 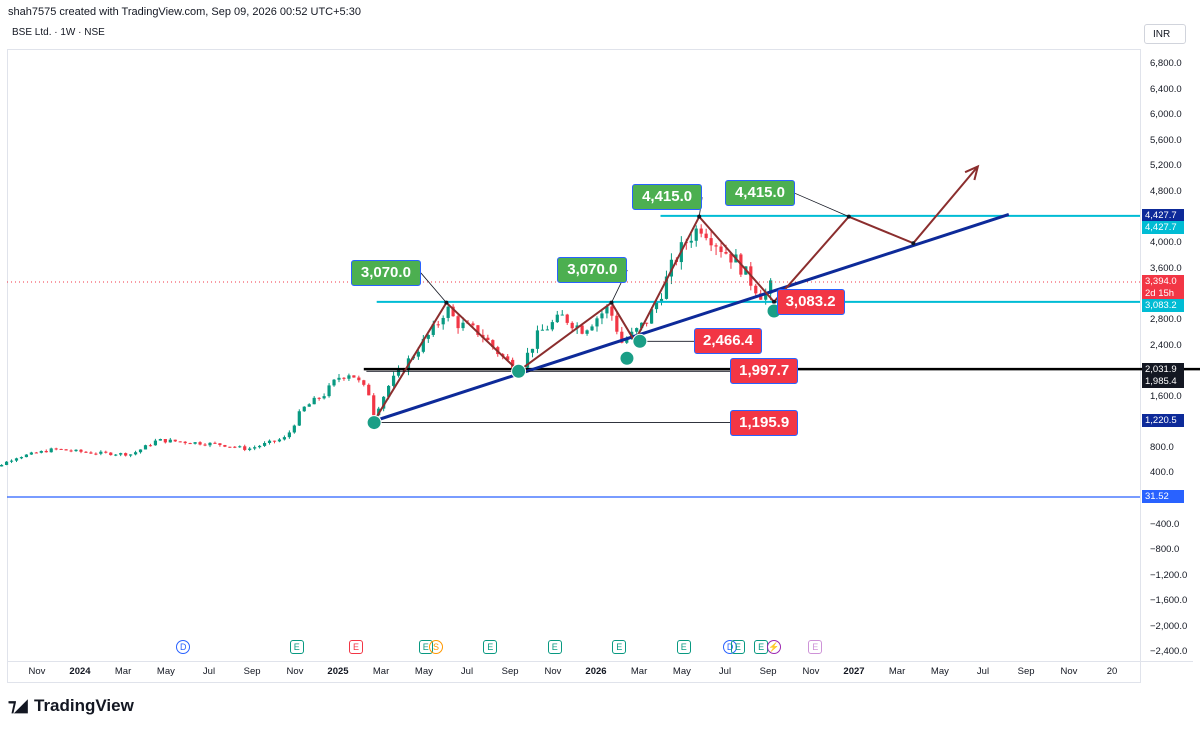 I want to click on brand-name: TradingView, so click(x=84, y=705).